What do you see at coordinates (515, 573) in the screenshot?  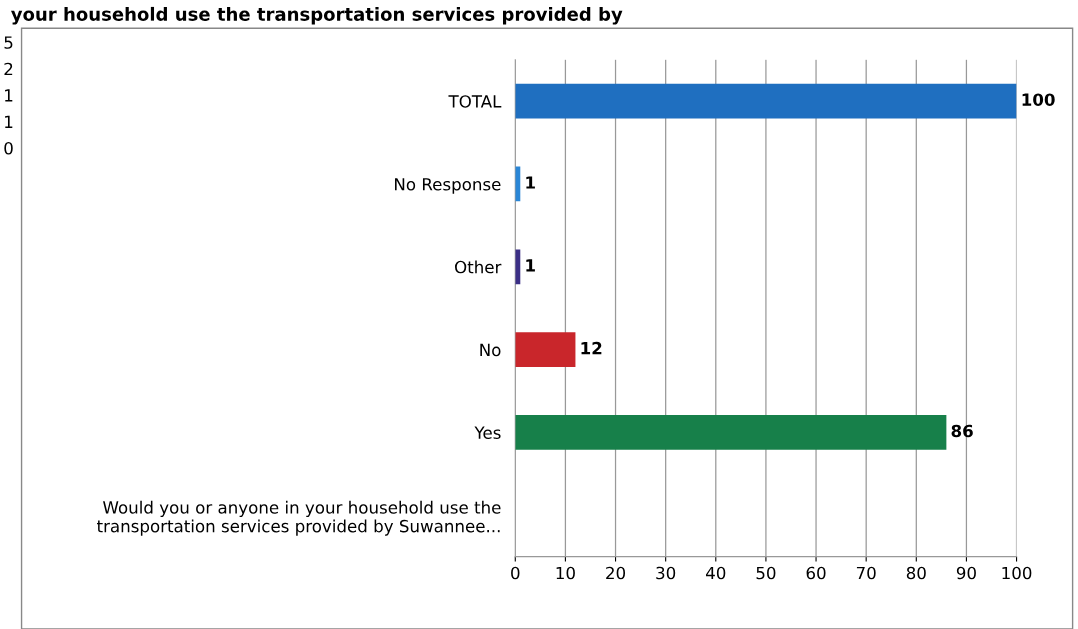 I see `x-tick-label: 0` at bounding box center [515, 573].